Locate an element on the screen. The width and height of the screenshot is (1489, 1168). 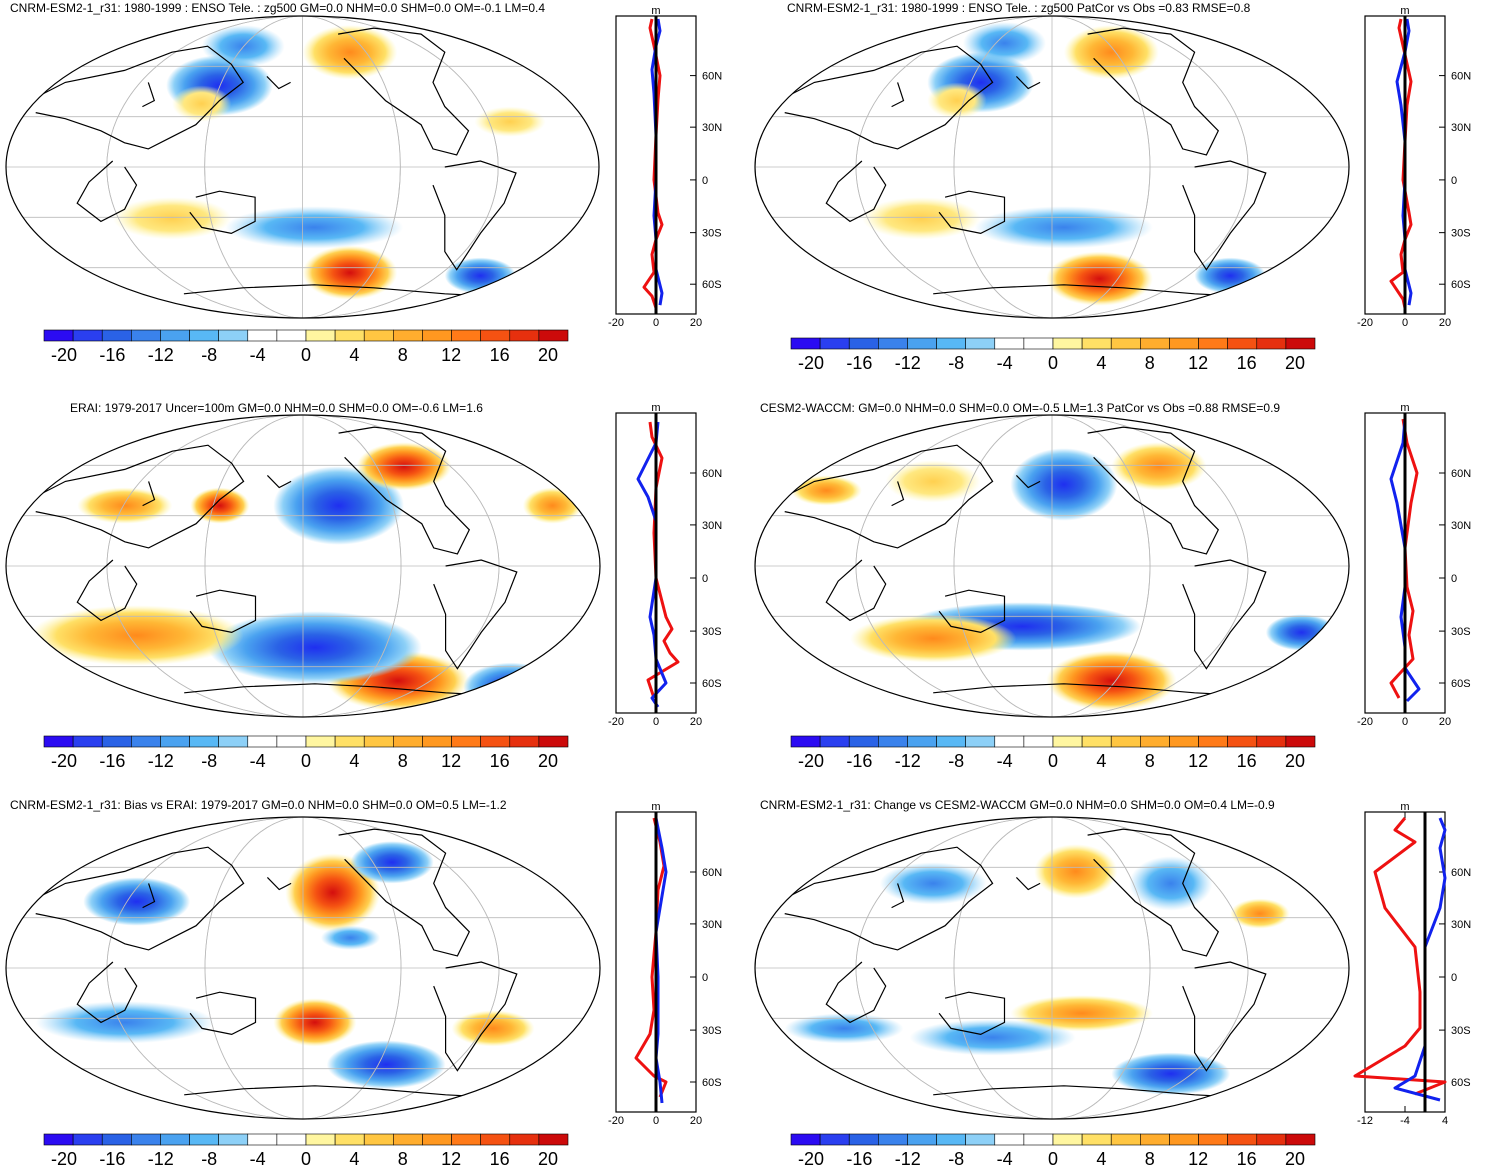
map-area is located at coordinates (1052, 167).